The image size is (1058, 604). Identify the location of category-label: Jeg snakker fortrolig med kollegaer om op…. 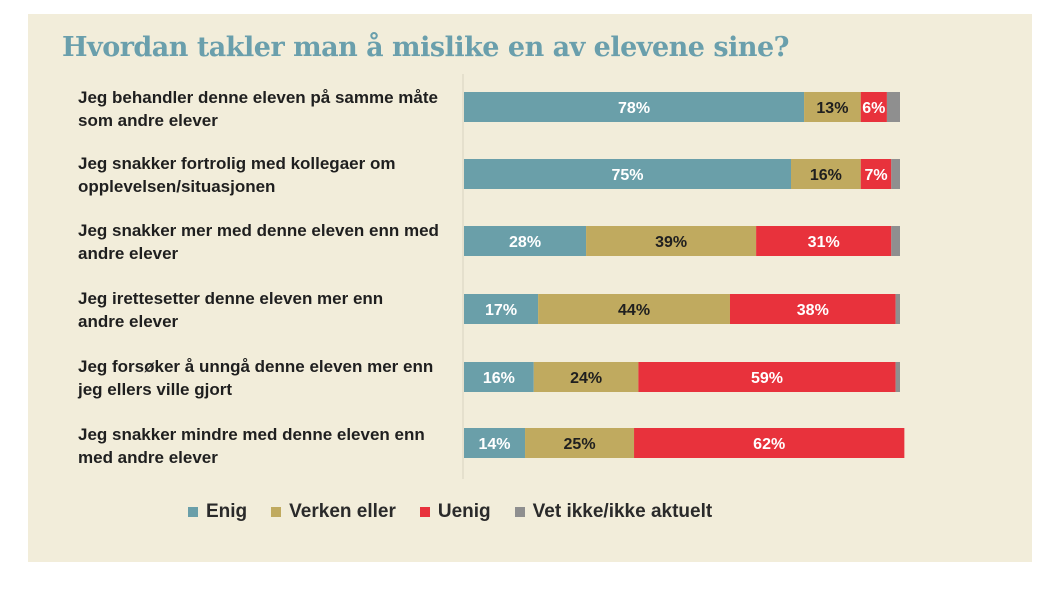
(237, 175).